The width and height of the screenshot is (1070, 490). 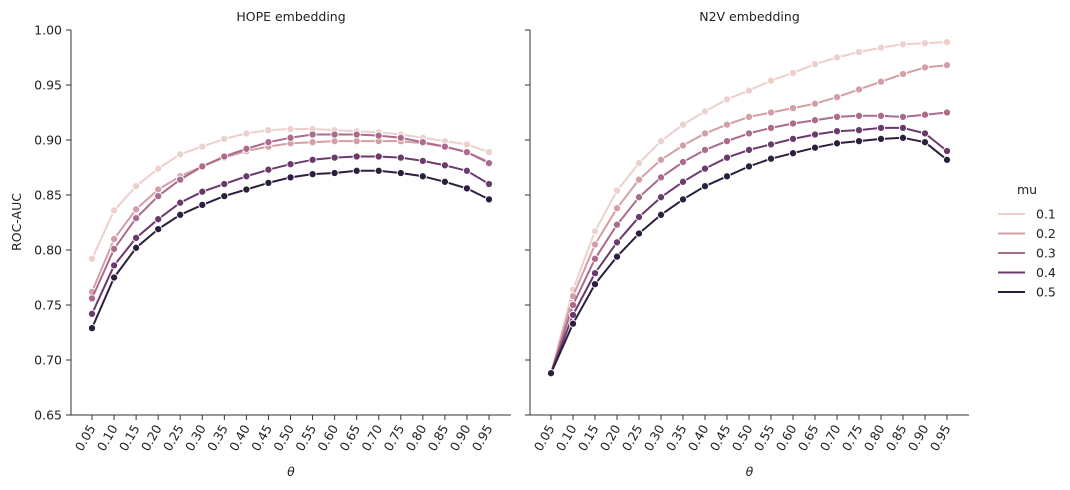 I want to click on series-0.5, so click(x=290, y=249).